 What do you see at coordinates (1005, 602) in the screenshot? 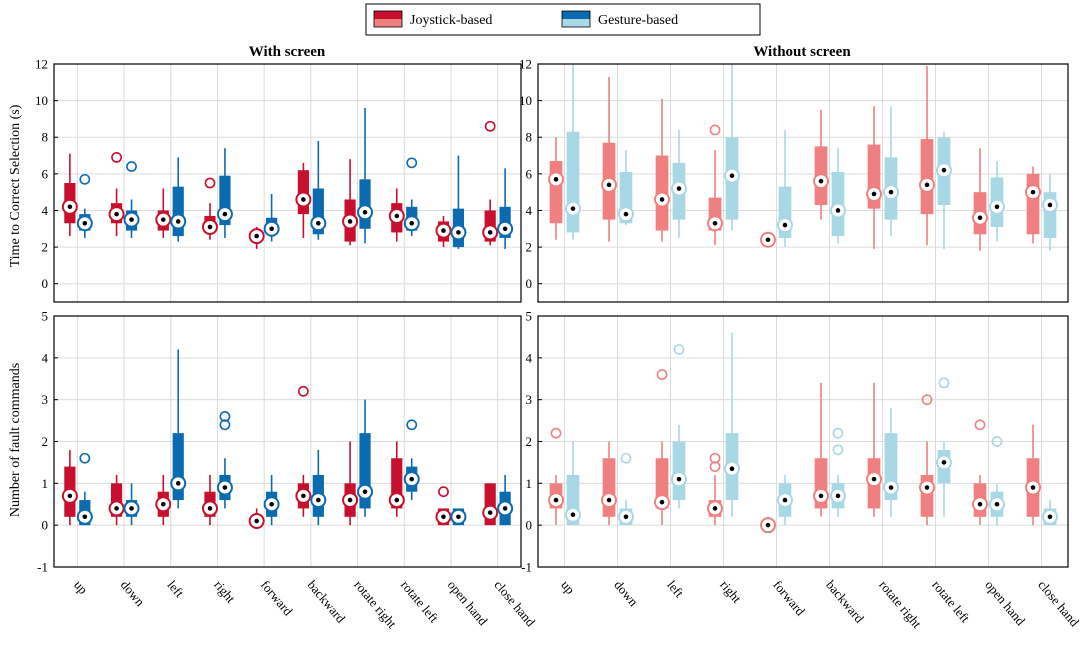
I see `category-label: open hand` at bounding box center [1005, 602].